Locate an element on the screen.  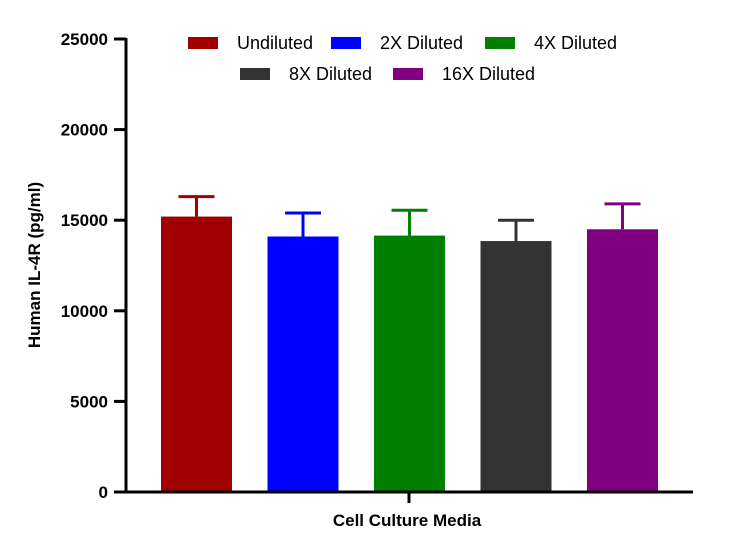
legend-label: 16X Diluted is located at coordinates (488, 74).